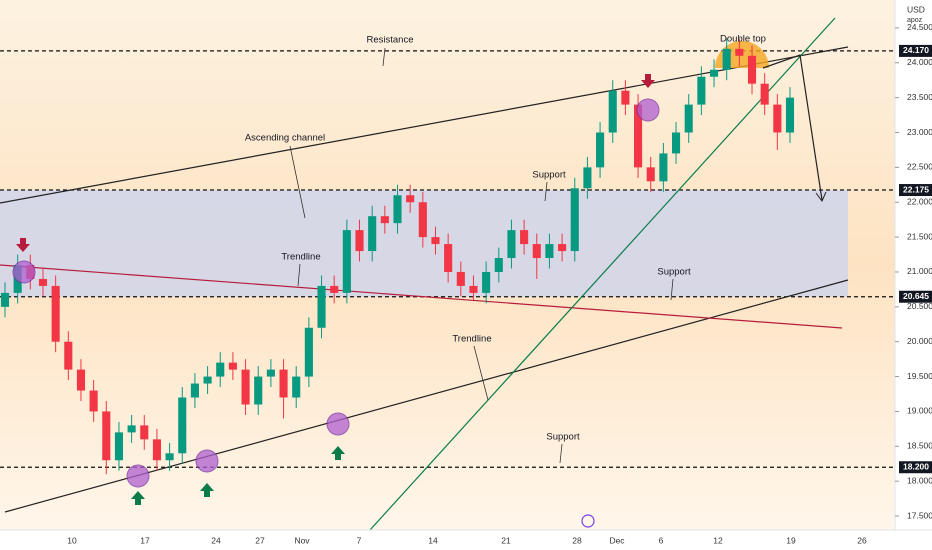 This screenshot has height=550, width=932. Describe the element at coordinates (919, 446) in the screenshot. I see `y-tick-label: 18.500` at that location.